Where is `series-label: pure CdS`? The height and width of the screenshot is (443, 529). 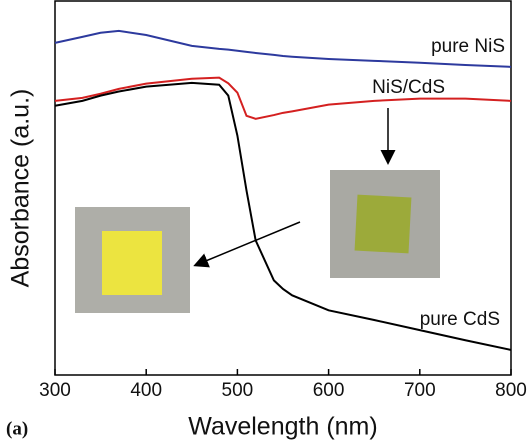
series-label: pure CdS is located at coordinates (460, 319).